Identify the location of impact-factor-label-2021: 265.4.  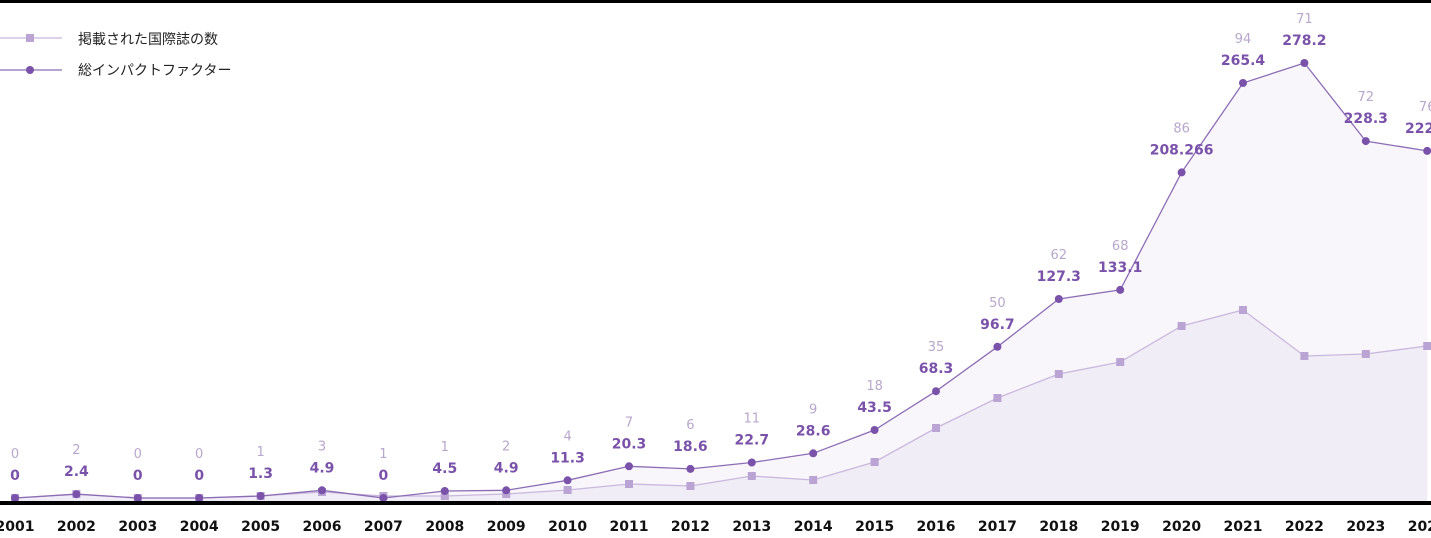
(1243, 61).